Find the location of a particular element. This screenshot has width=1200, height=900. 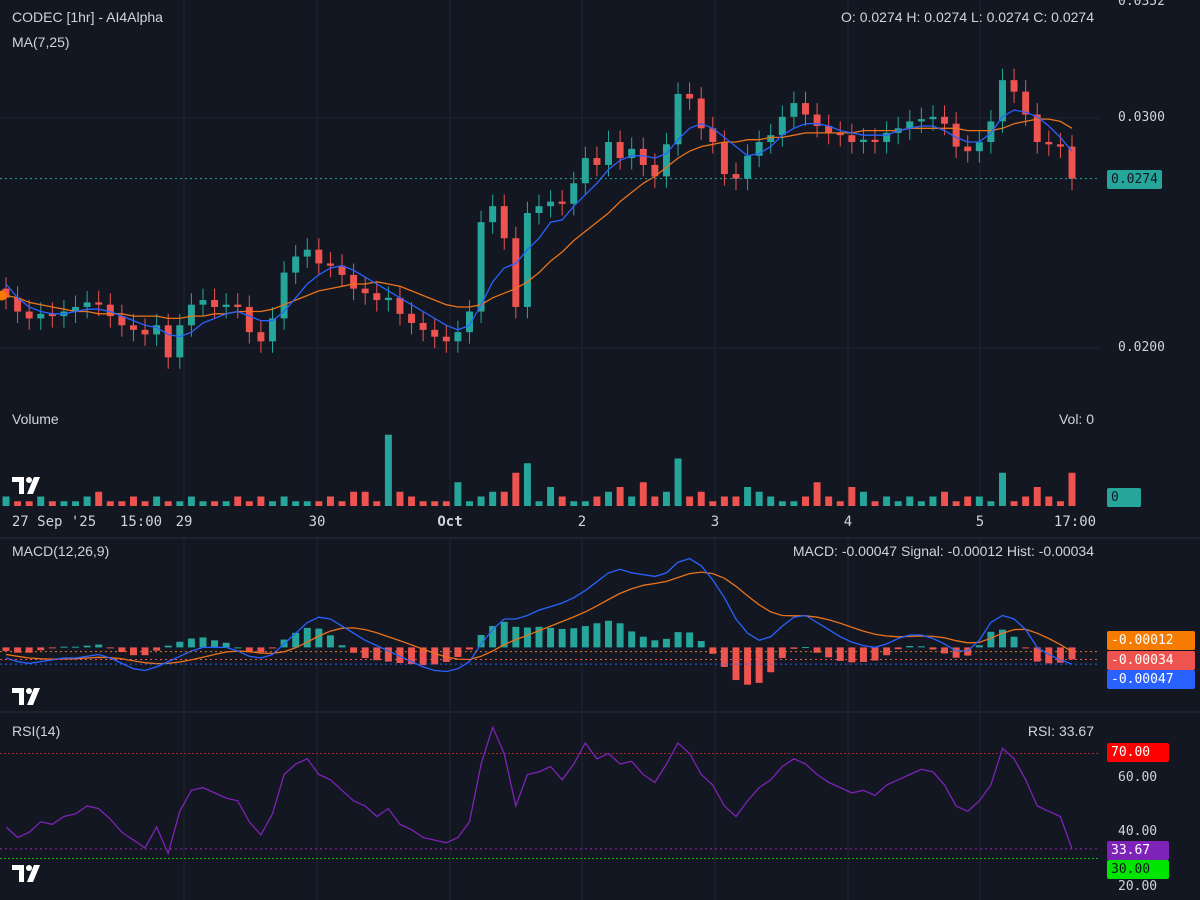

macd-line-tag: -0.00047 is located at coordinates (1151, 679).